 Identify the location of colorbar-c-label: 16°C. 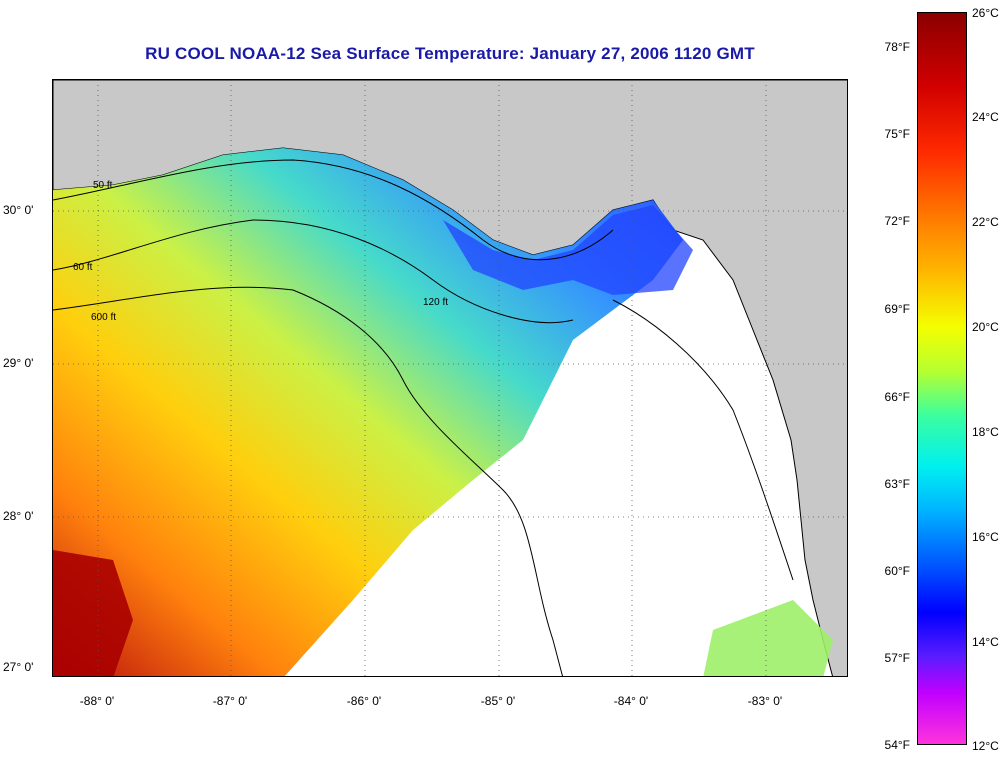
(985, 537).